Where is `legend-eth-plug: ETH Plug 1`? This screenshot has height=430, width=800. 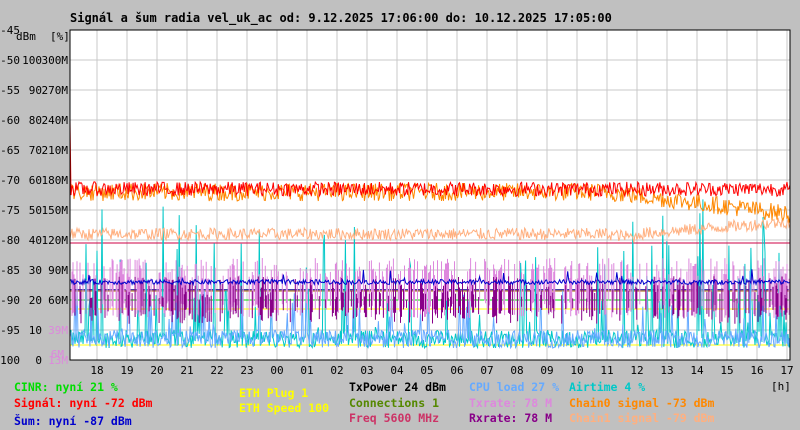 legend-eth-plug: ETH Plug 1 is located at coordinates (274, 393).